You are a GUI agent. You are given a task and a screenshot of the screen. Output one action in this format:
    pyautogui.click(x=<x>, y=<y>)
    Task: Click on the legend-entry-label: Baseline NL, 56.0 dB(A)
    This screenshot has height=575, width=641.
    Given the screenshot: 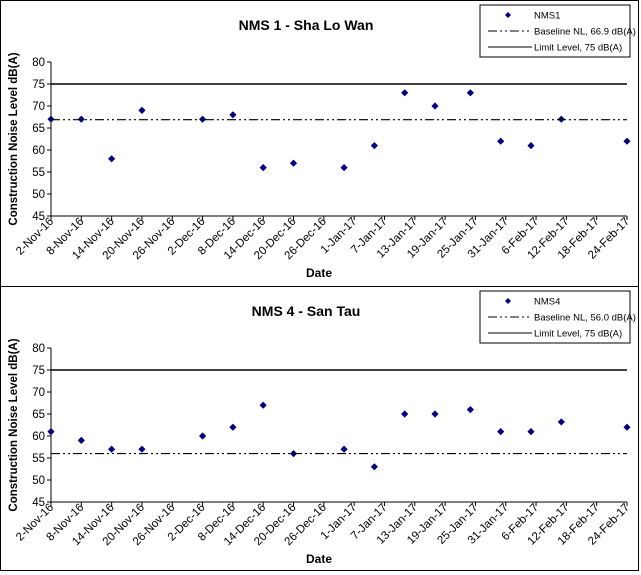 What is the action you would take?
    pyautogui.click(x=585, y=318)
    